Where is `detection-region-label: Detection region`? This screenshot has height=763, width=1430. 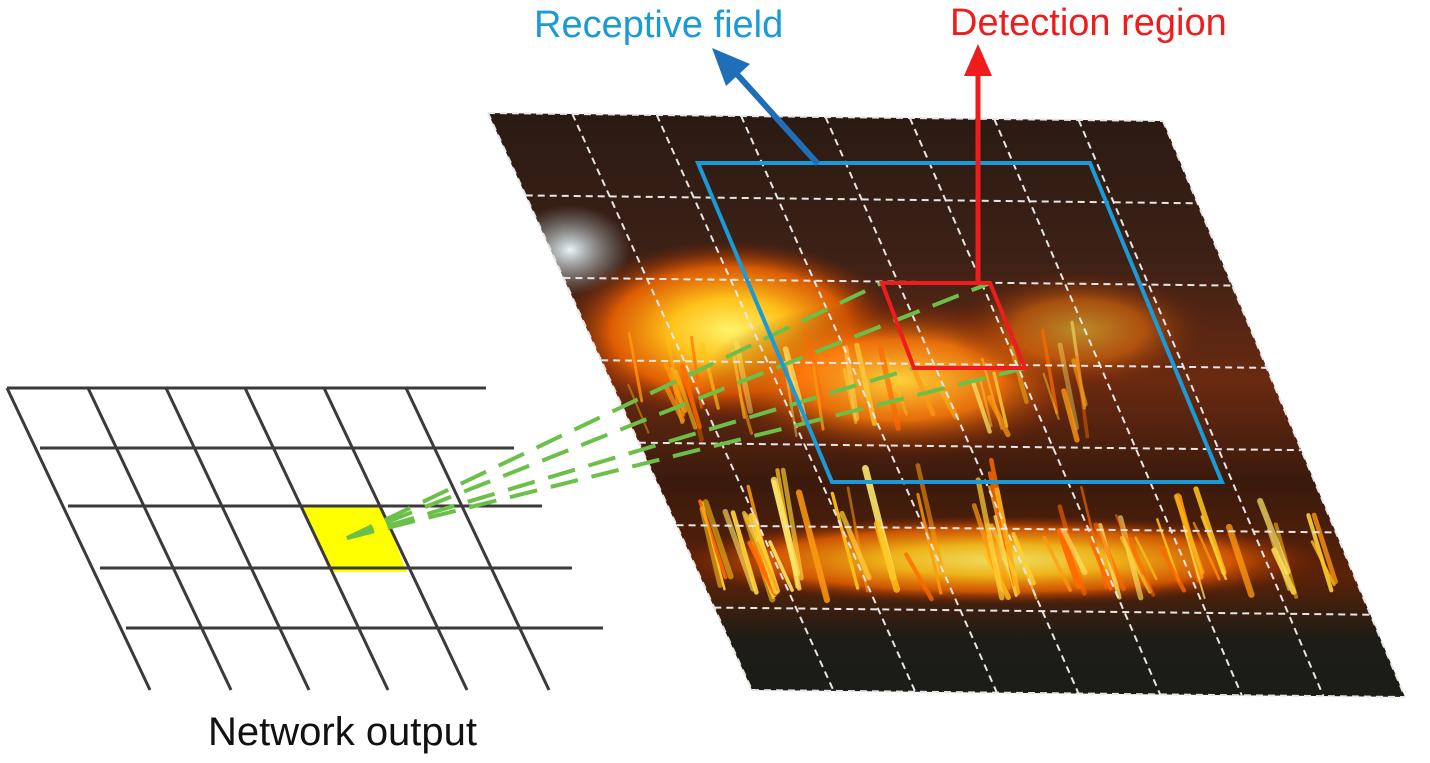
detection-region-label: Detection region is located at coordinates (1088, 23).